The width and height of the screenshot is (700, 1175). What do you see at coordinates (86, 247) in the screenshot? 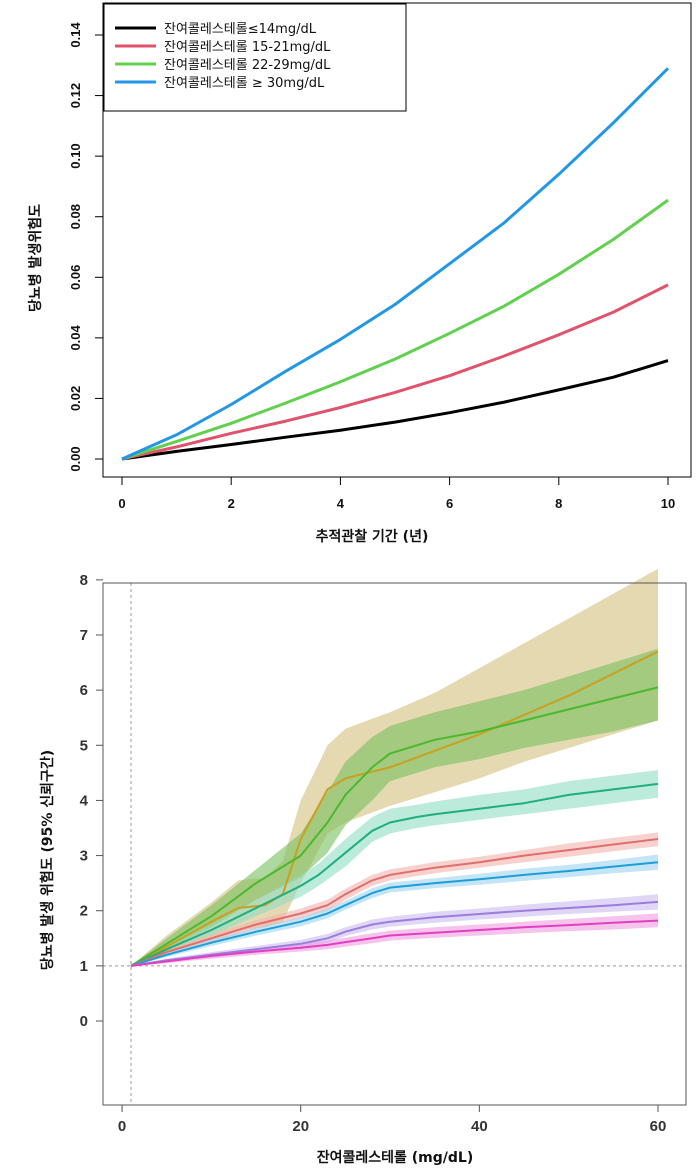
I see `y-axis: 0.00 0.02 0.04 0.06 0.08 0.10 0.12 0.14` at bounding box center [86, 247].